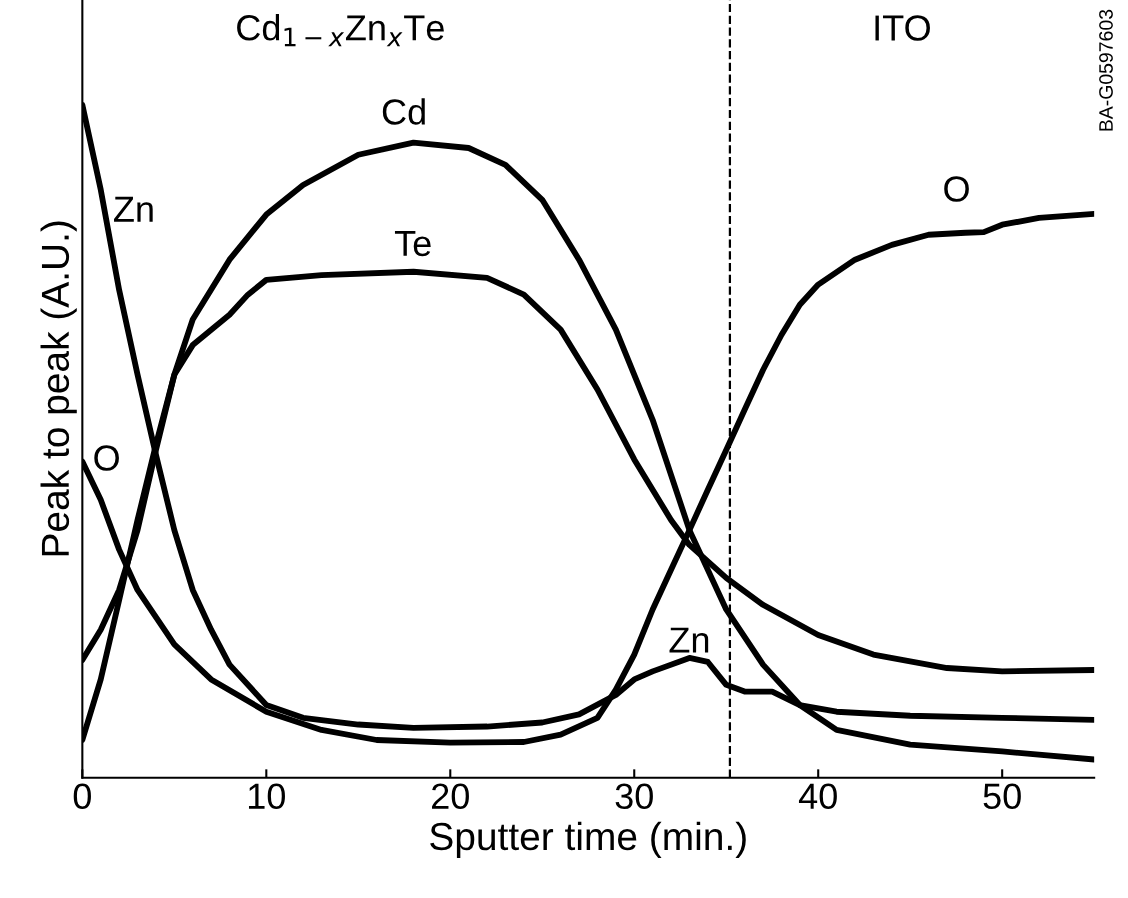 This screenshot has width=1128, height=898. I want to click on text: ITO, so click(902, 28).